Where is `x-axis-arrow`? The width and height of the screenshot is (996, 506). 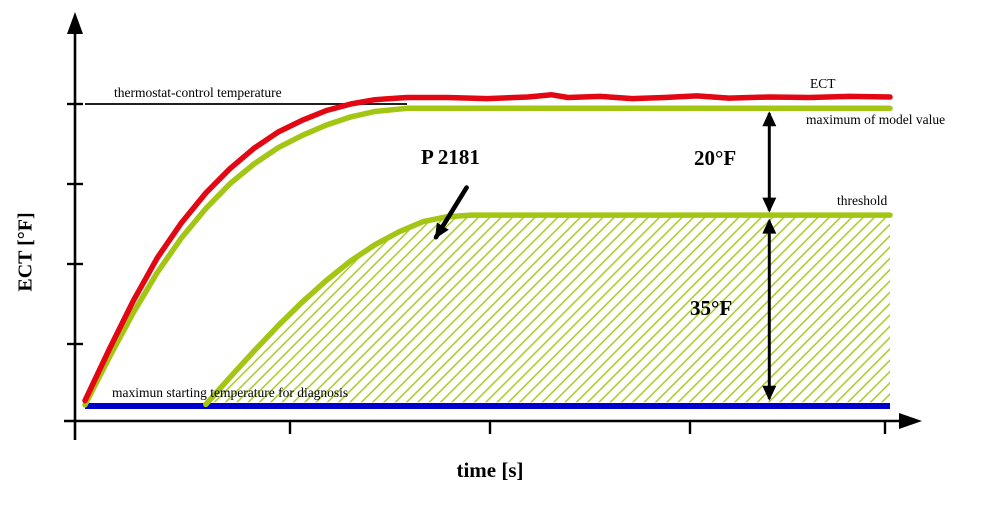 x-axis-arrow is located at coordinates (910, 421).